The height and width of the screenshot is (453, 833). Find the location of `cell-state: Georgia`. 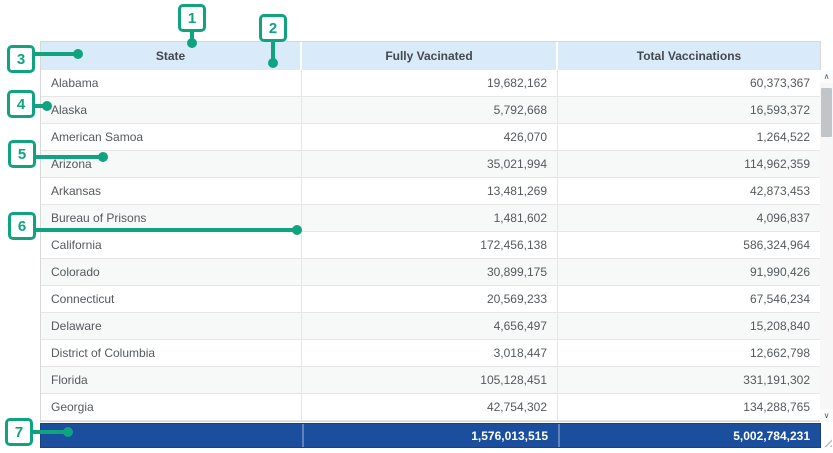

cell-state: Georgia is located at coordinates (171, 407).